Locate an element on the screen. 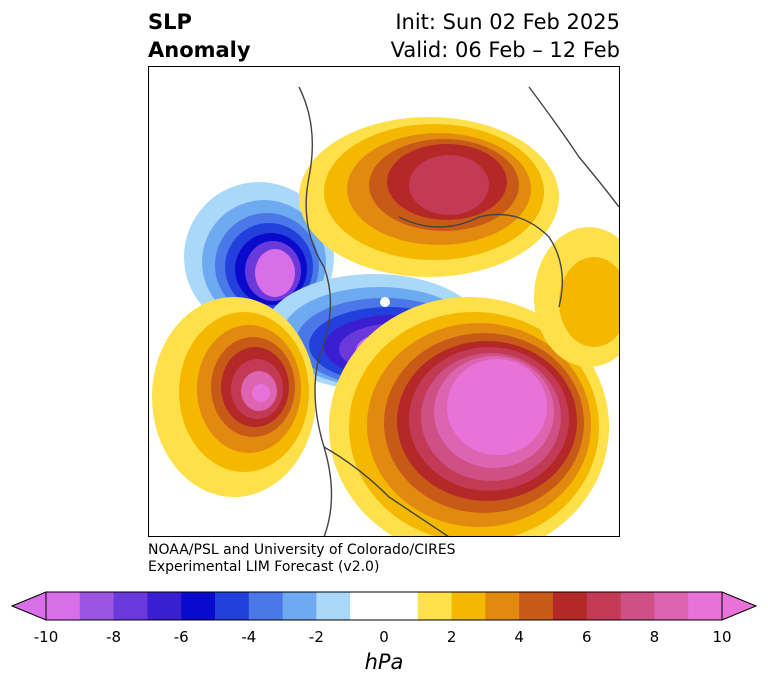  title-line-anomaly: Anomaly is located at coordinates (199, 50).